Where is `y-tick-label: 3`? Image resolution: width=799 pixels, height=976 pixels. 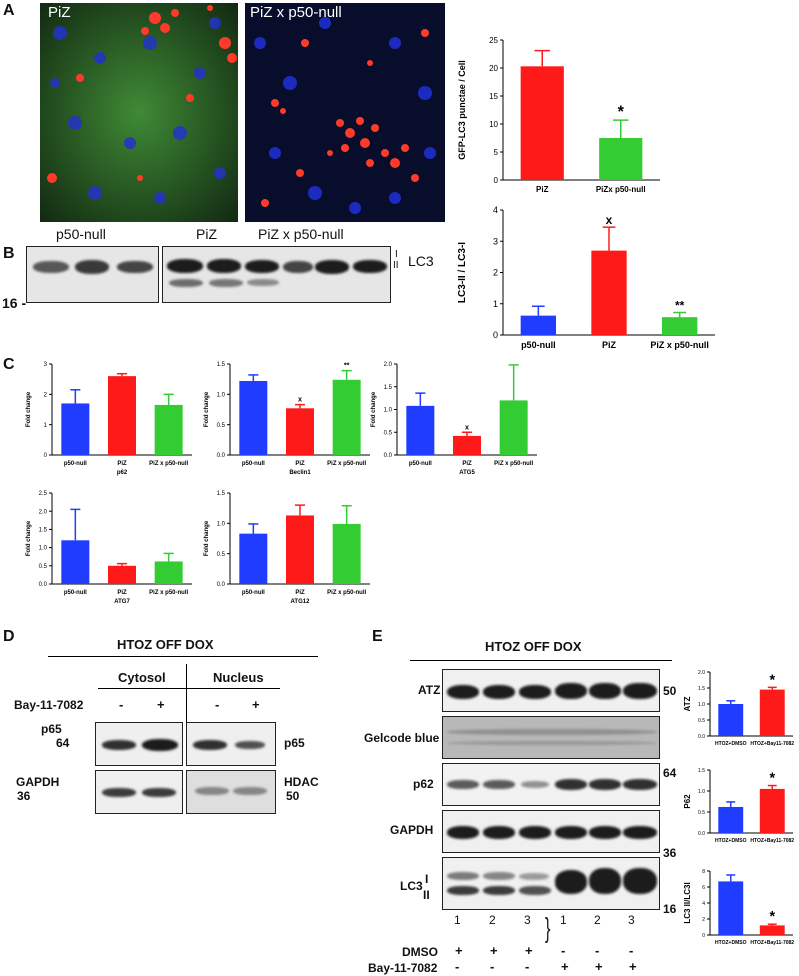
y-tick-label: 3 is located at coordinates (495, 241).